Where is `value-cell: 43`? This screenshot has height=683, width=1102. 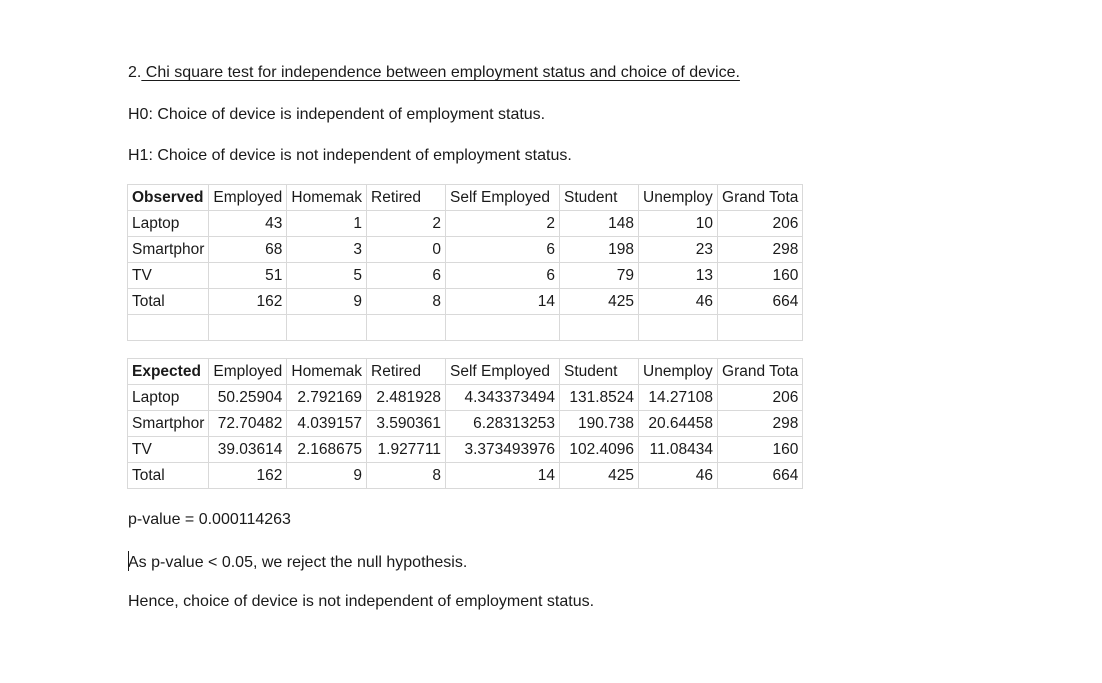
value-cell: 43 is located at coordinates (248, 223).